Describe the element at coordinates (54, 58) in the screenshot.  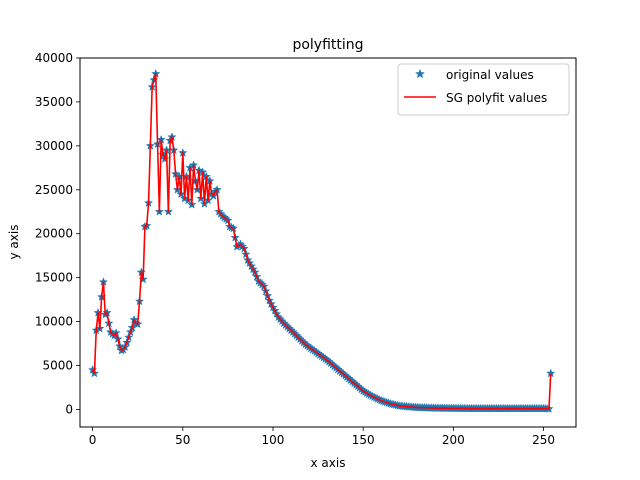
I see `y-tick-label: 40000` at that location.